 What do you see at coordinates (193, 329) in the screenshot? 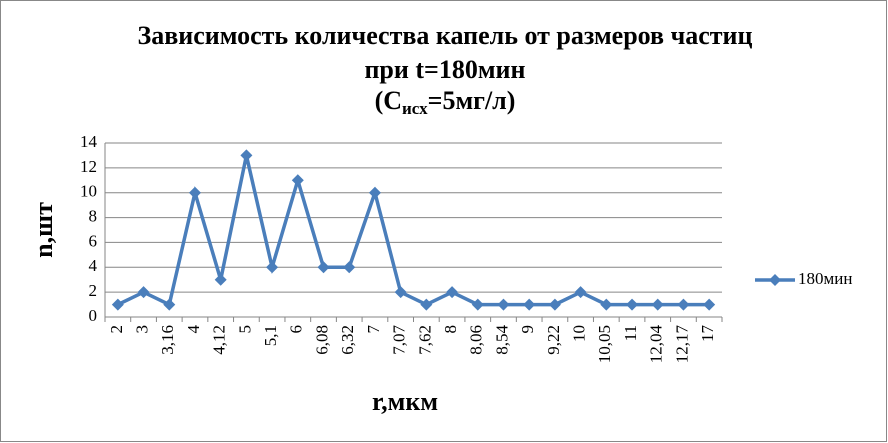
I see `x-tick-label: 4` at bounding box center [193, 329].